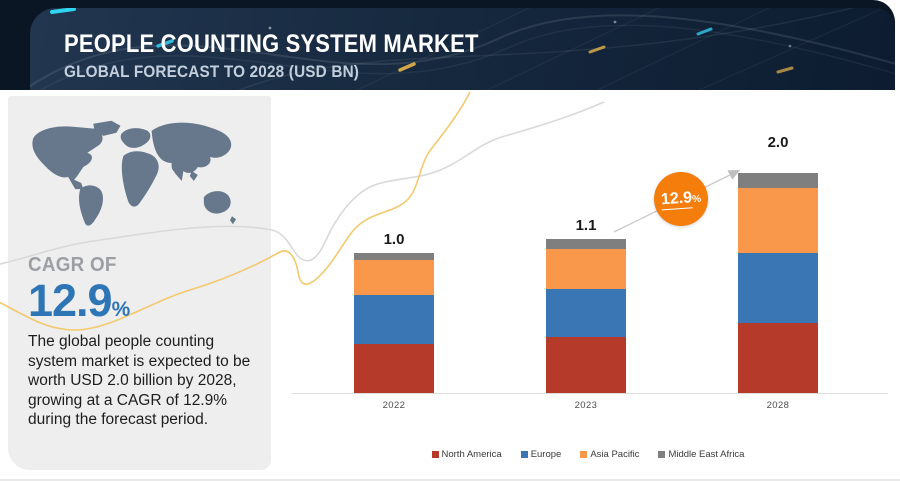 This screenshot has height=481, width=900. What do you see at coordinates (586, 405) in the screenshot?
I see `x-axis-label: 2023` at bounding box center [586, 405].